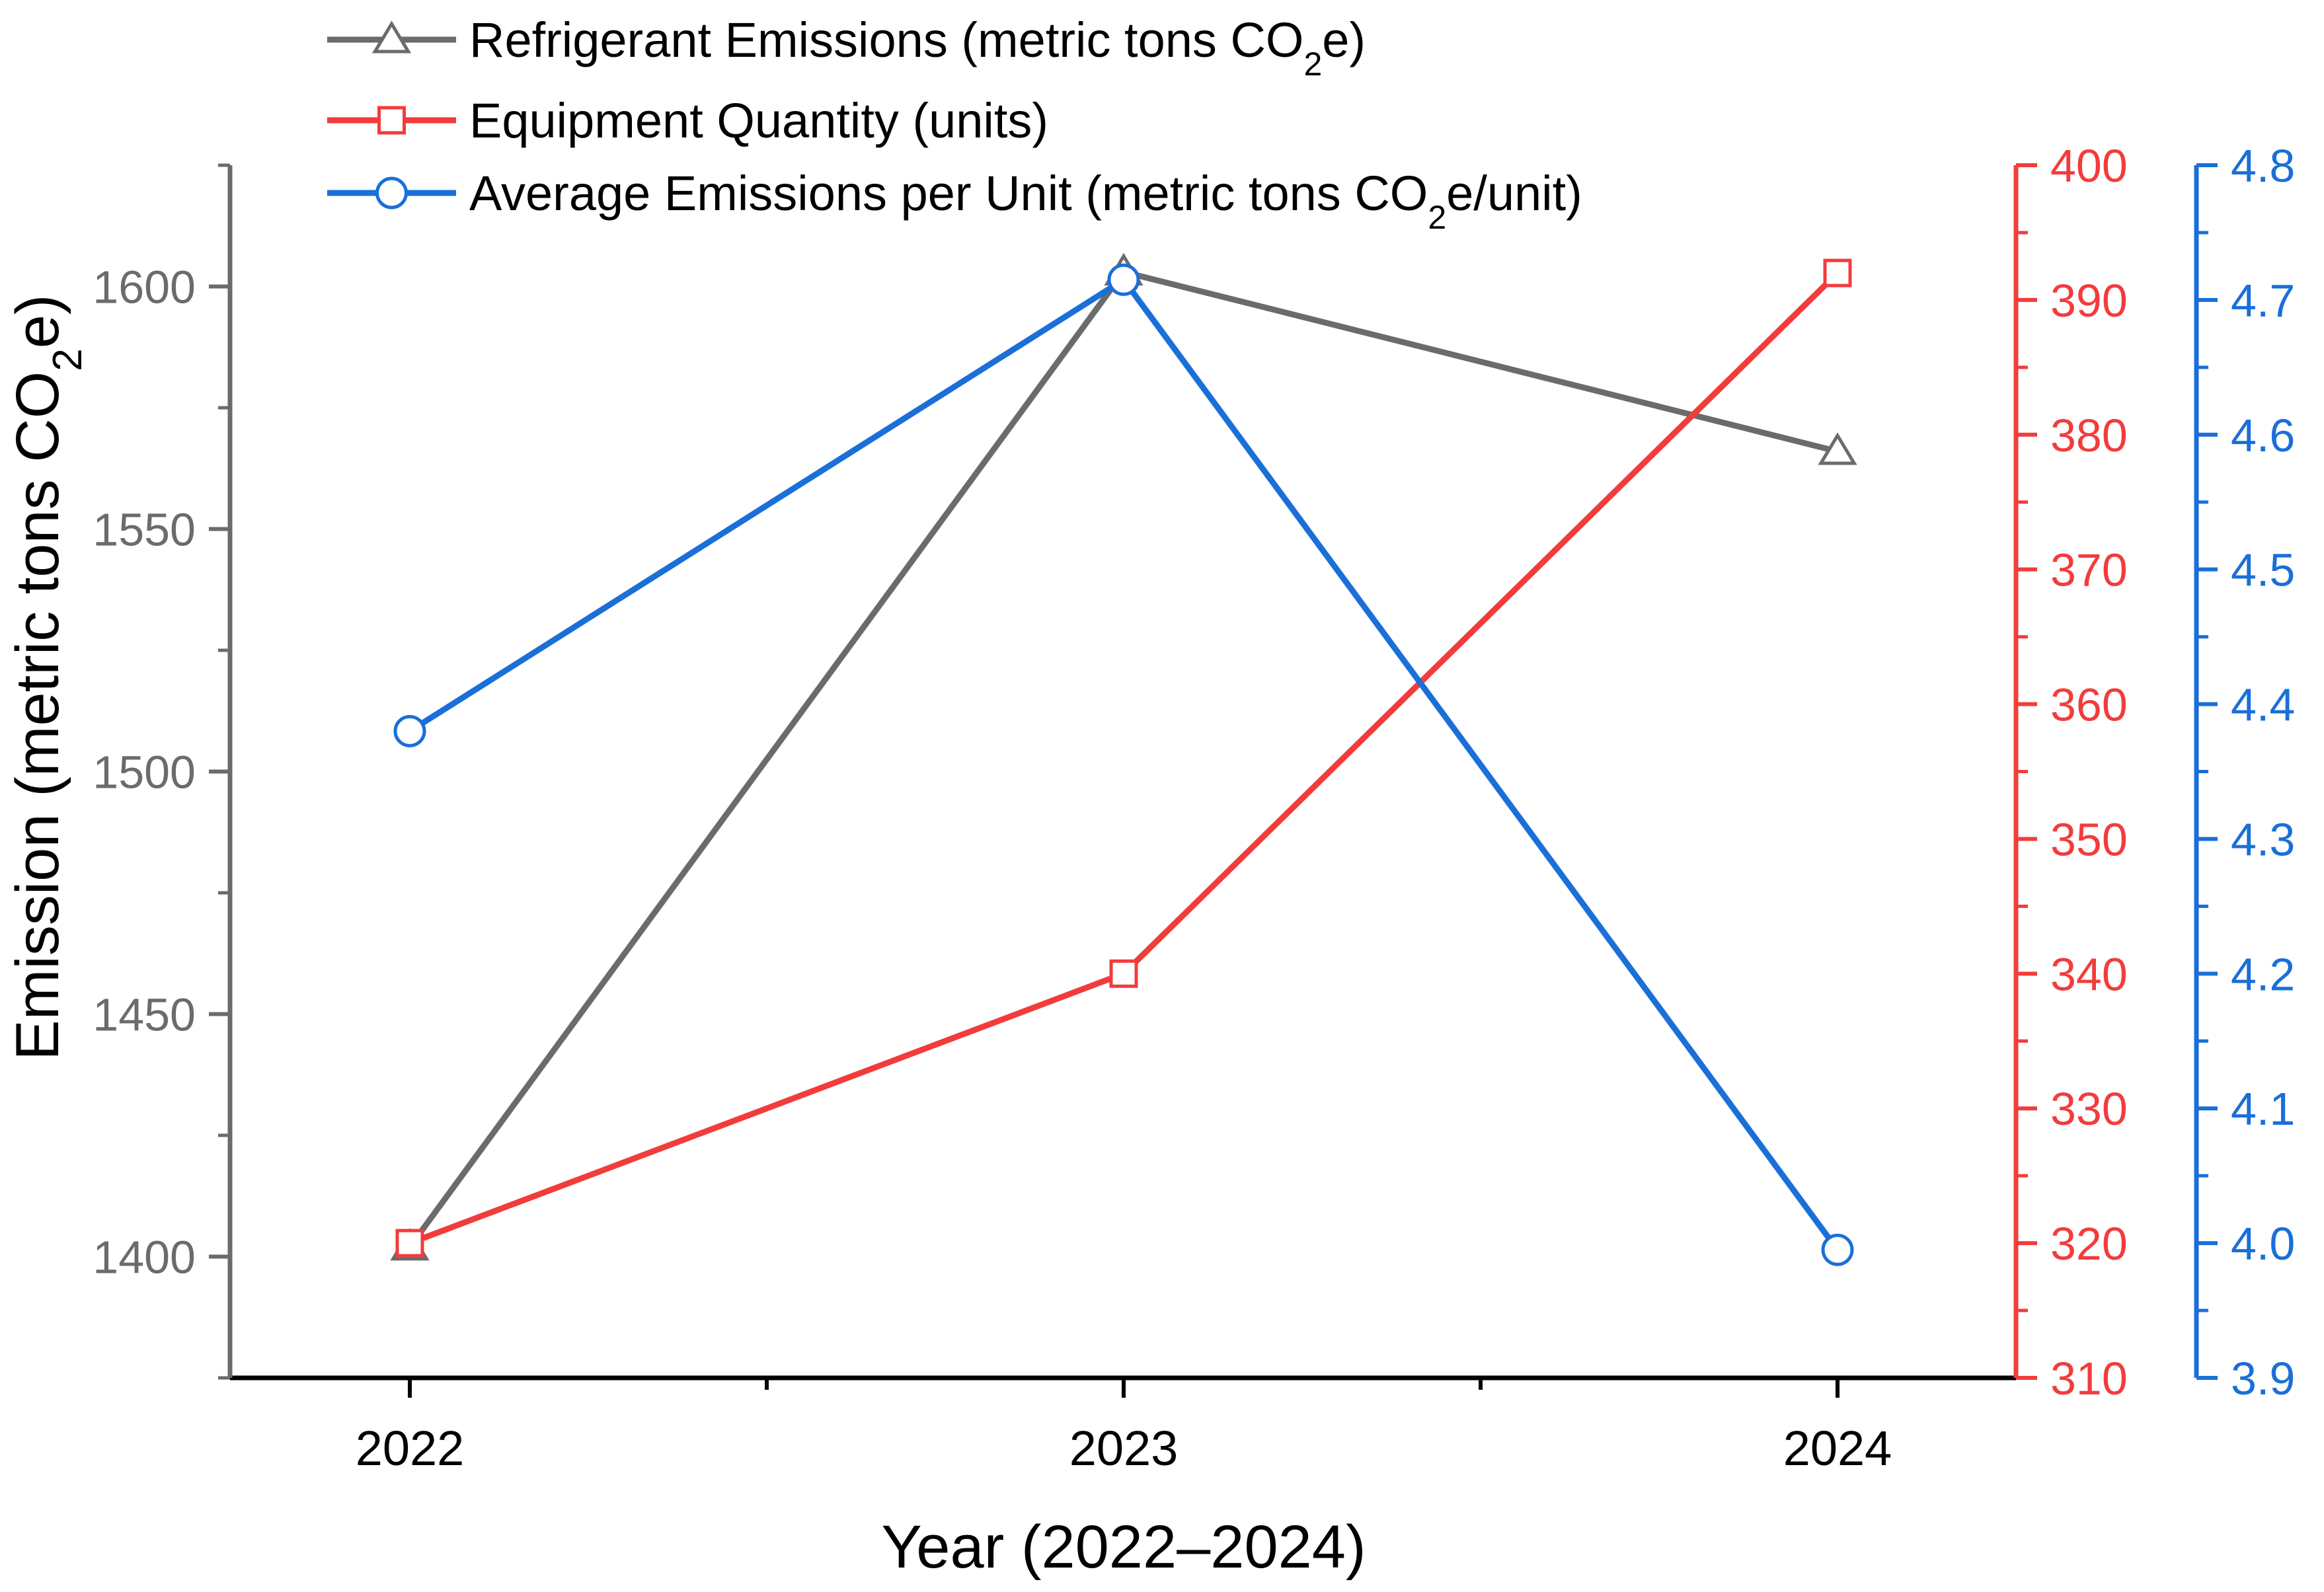 The width and height of the screenshot is (2324, 1592). Describe the element at coordinates (1124, 1448) in the screenshot. I see `x-tick-label: 2023` at that location.